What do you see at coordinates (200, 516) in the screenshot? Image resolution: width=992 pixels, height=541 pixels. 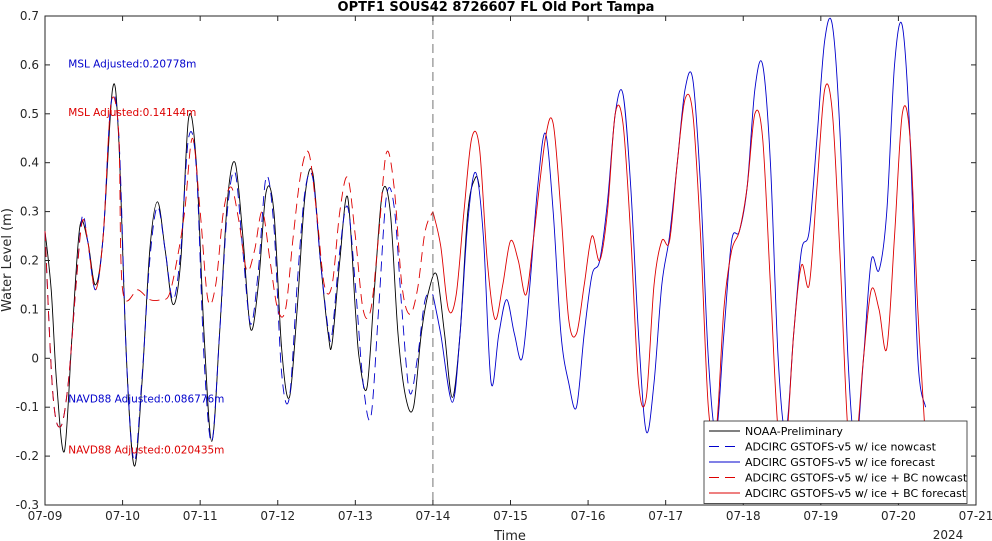 I see `x-tick-label: 07-11` at bounding box center [200, 516].